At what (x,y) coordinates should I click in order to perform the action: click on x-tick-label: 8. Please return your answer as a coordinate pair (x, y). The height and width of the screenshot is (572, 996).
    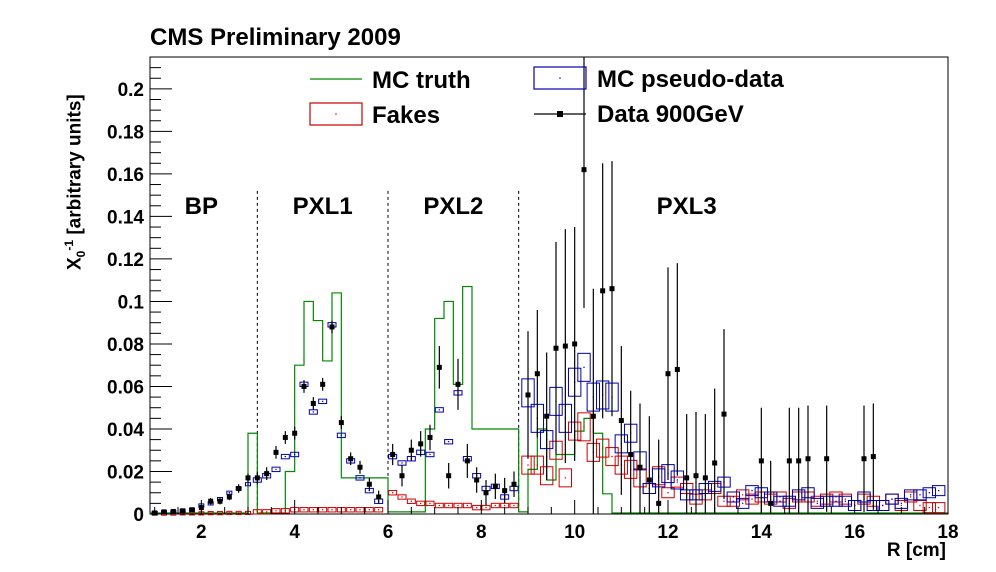
    Looking at the image, I should click on (481, 532).